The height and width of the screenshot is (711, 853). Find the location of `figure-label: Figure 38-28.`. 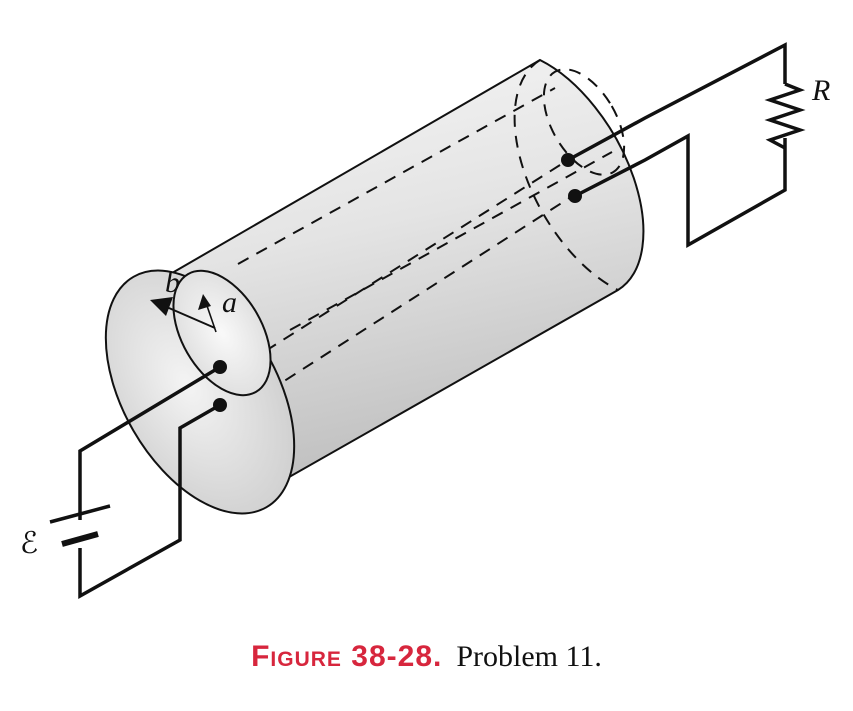

figure-label: Figure 38-28. is located at coordinates (347, 656).